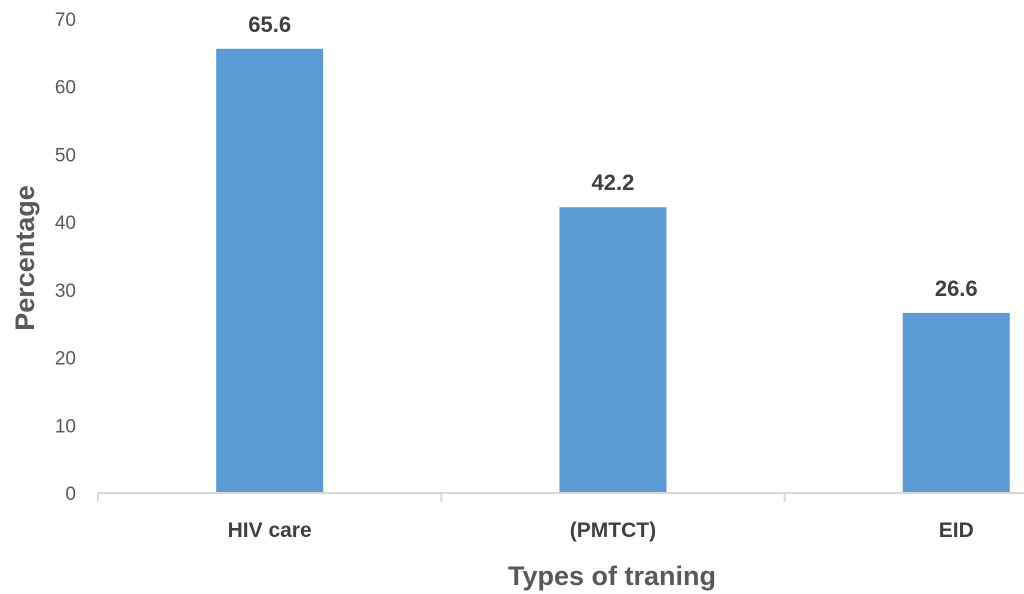  What do you see at coordinates (956, 530) in the screenshot?
I see `x-category-label: EID` at bounding box center [956, 530].